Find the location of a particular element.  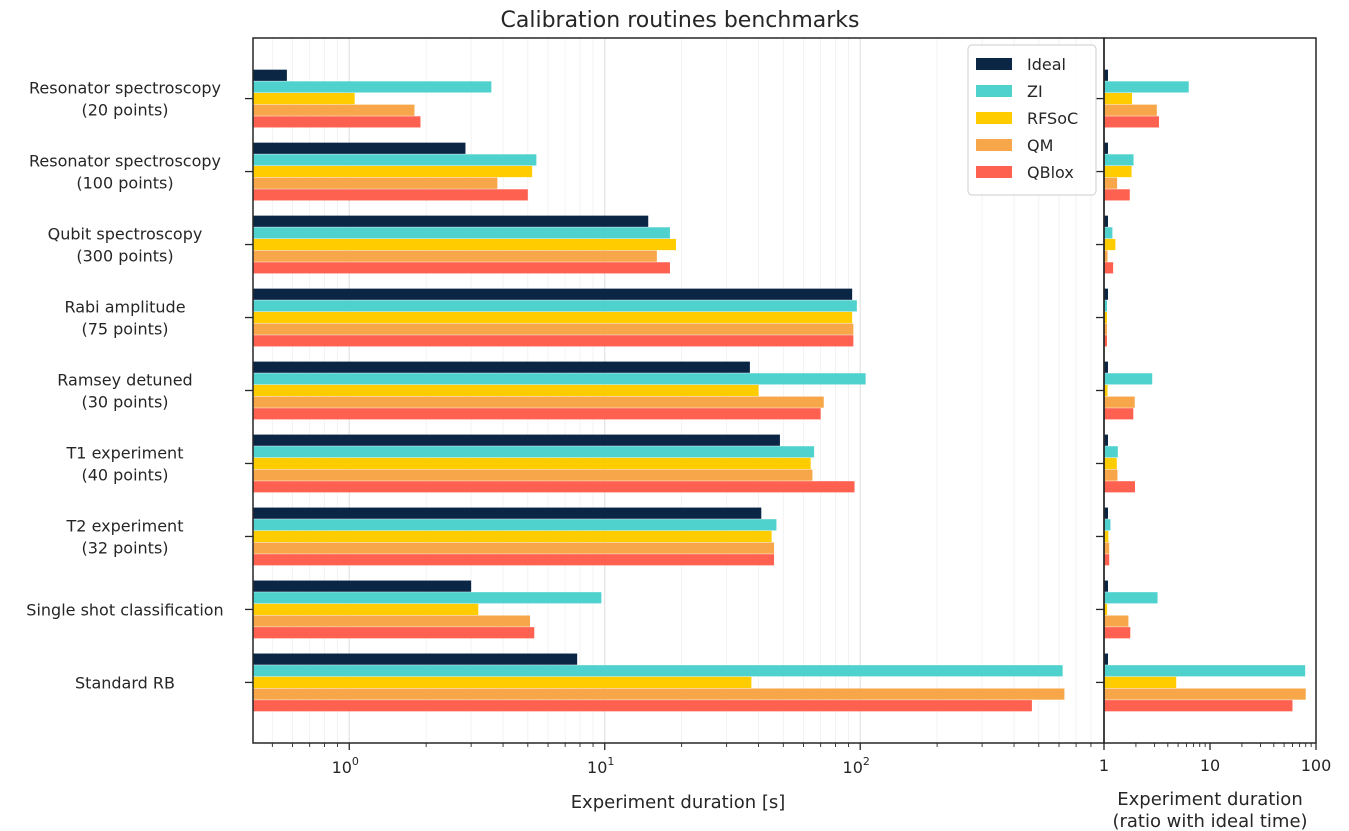

category-label: (40 points) is located at coordinates (124, 474).